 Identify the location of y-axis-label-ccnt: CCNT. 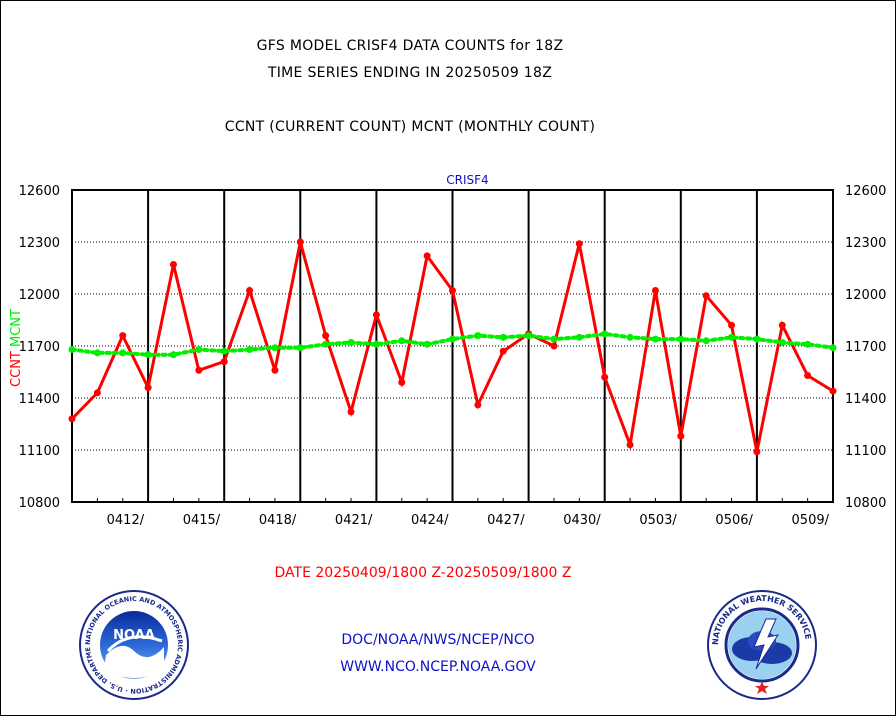
(16, 367).